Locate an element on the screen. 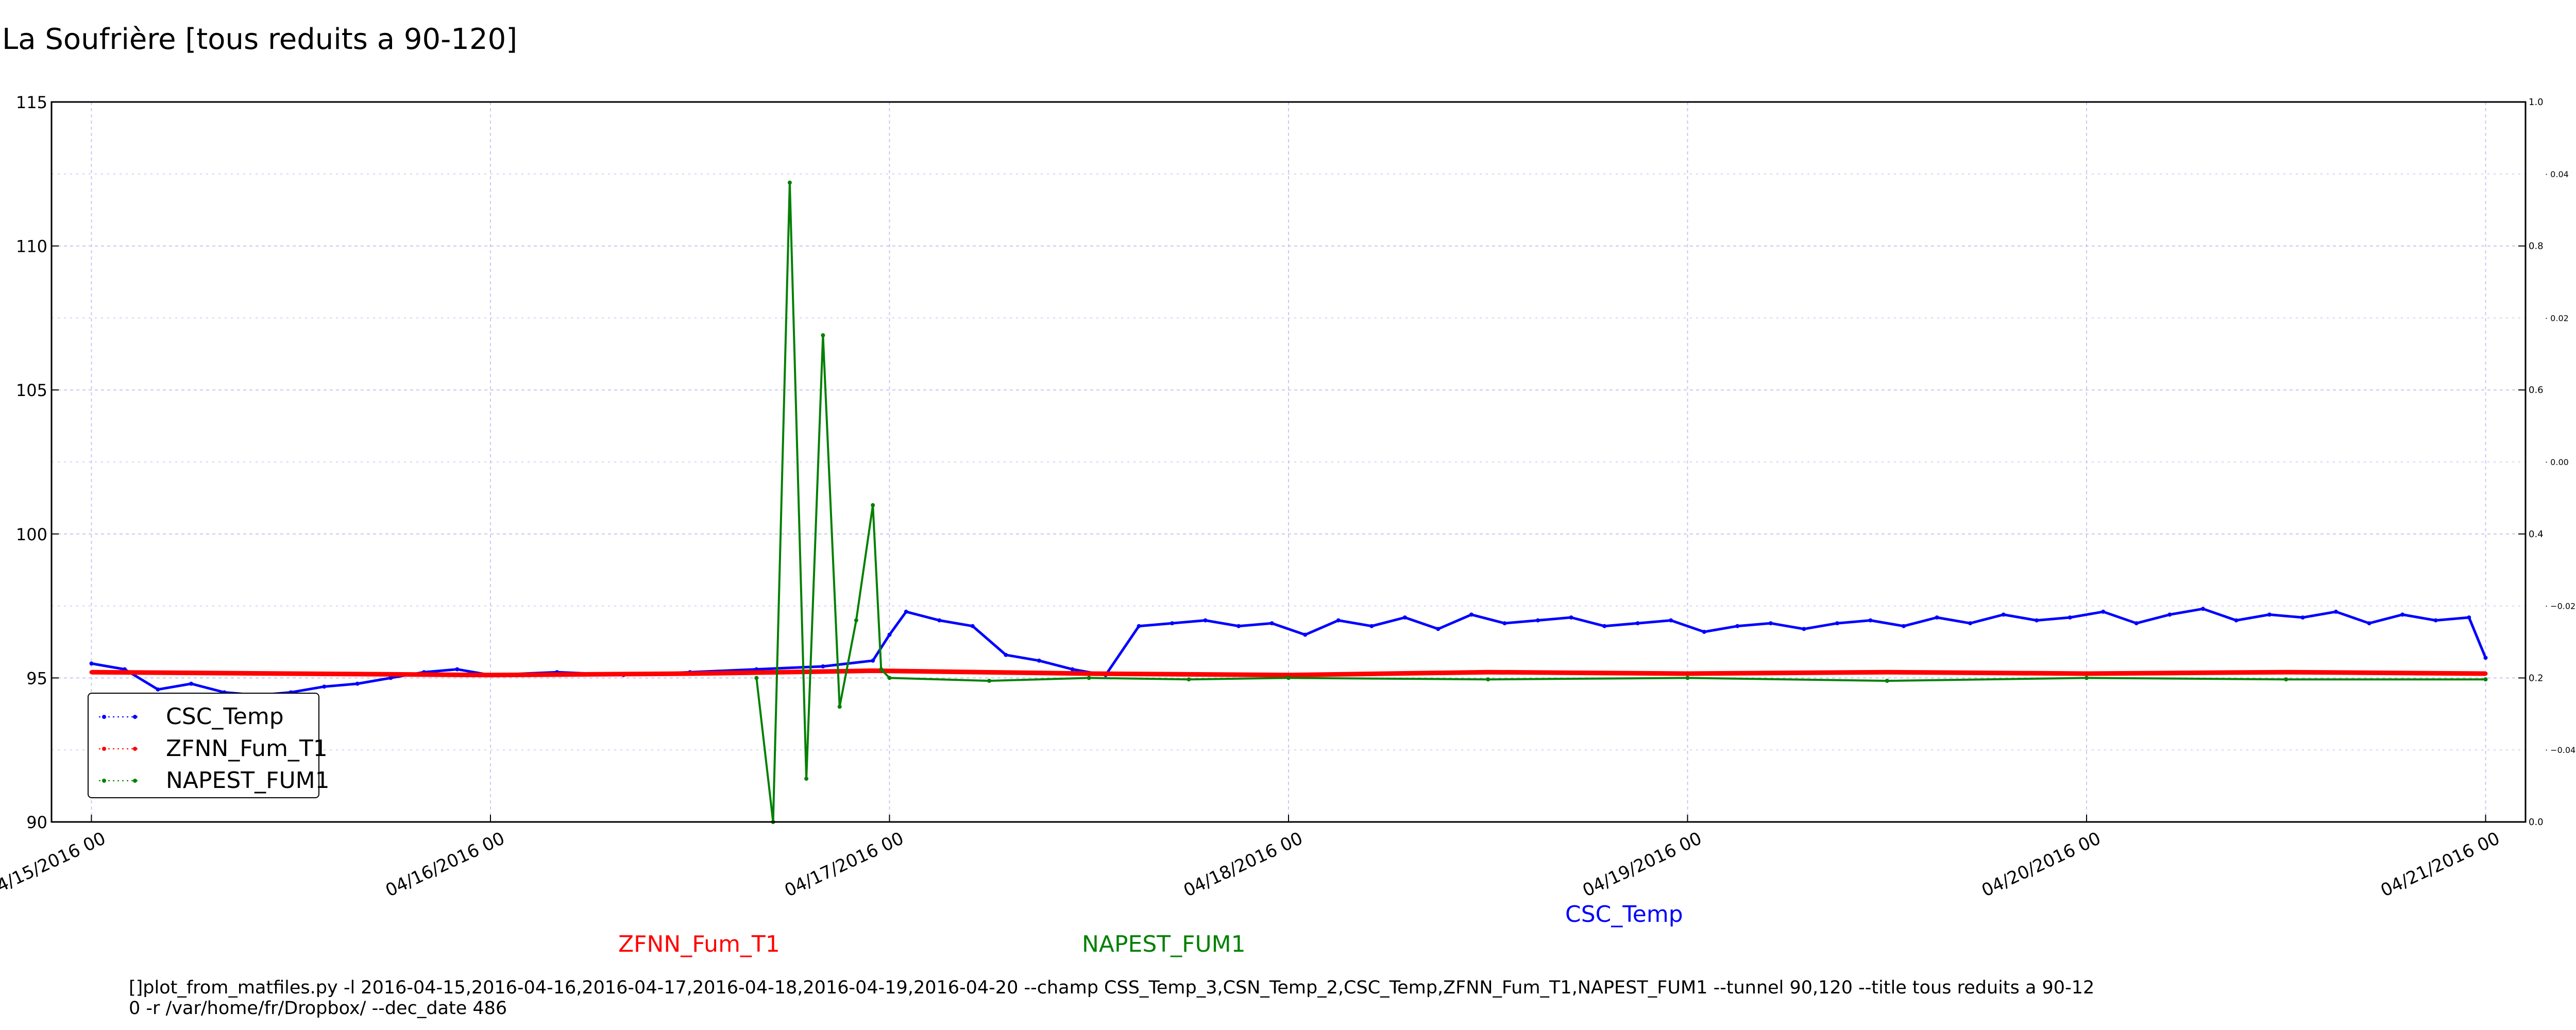  caption-napest: NAPEST_FUM1 is located at coordinates (1164, 944).